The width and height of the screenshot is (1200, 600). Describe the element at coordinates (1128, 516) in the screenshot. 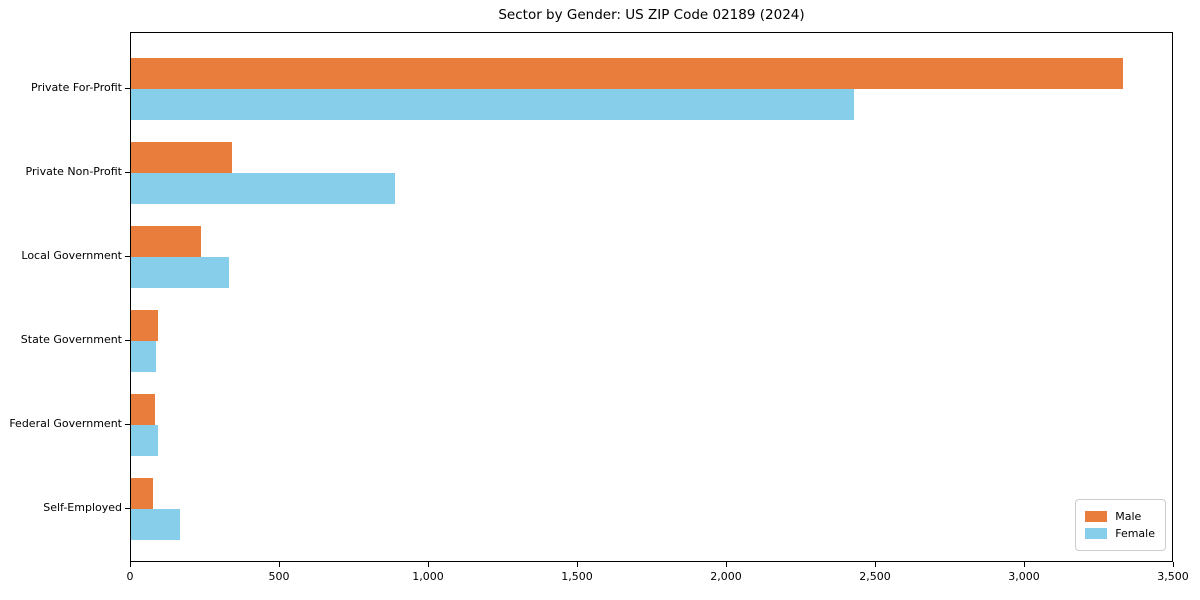

I see `legend-label-male: Male` at that location.